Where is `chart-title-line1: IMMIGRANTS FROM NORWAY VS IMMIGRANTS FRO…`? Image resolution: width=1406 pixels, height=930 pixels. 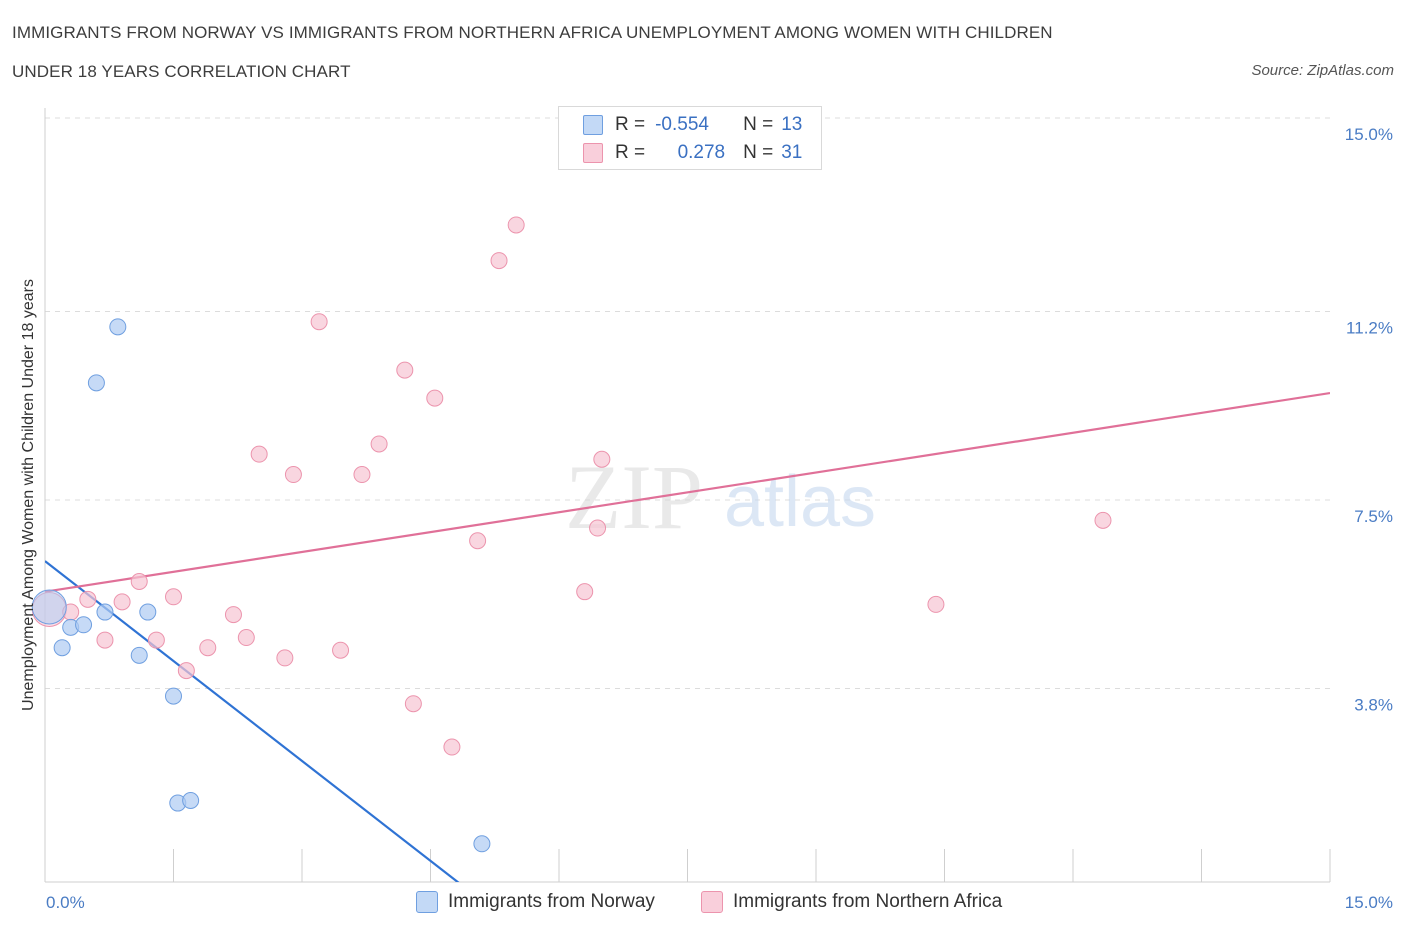 chart-title-line1: IMMIGRANTS FROM NORWAY VS IMMIGRANTS FRO… is located at coordinates (532, 32).